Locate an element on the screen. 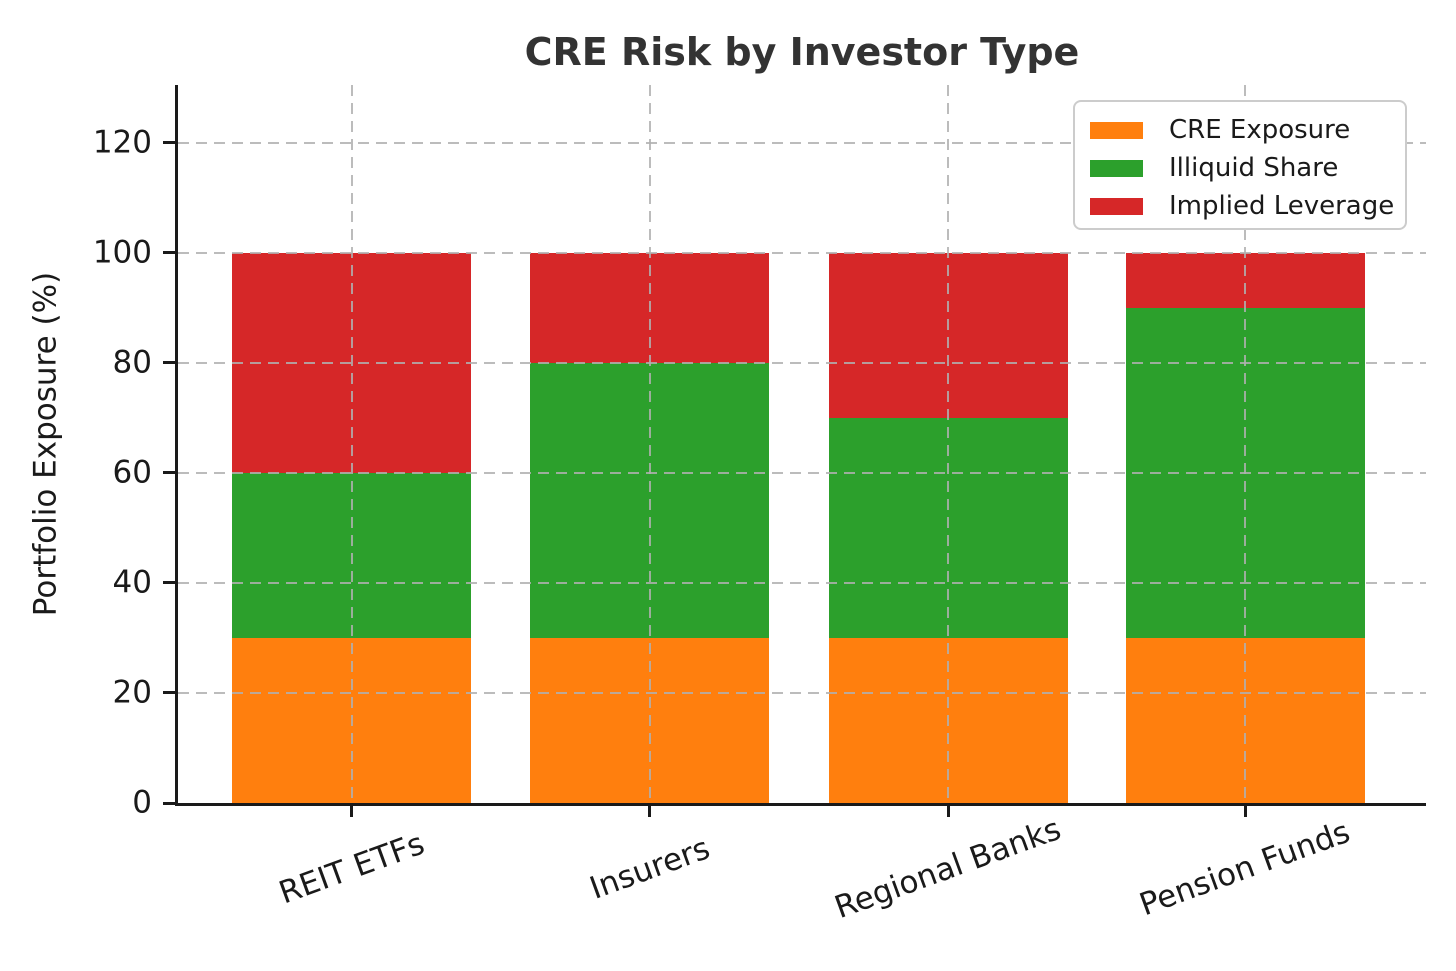 This screenshot has height=971, width=1456. chart-title: CRE Risk by Investor Type is located at coordinates (802, 52).